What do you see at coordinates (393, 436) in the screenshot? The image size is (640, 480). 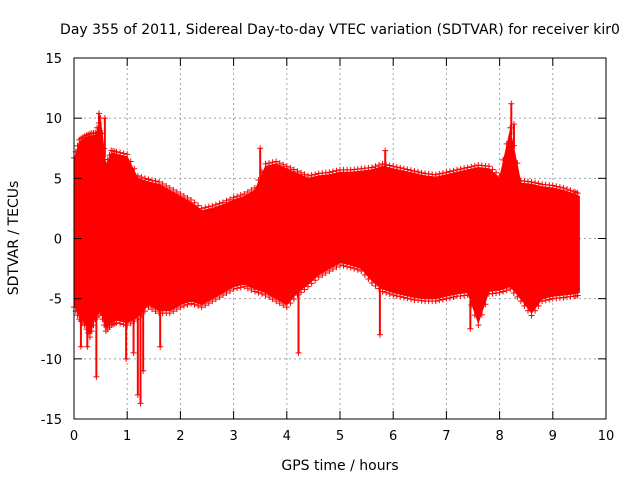 I see `x-tick-label: 6` at bounding box center [393, 436].